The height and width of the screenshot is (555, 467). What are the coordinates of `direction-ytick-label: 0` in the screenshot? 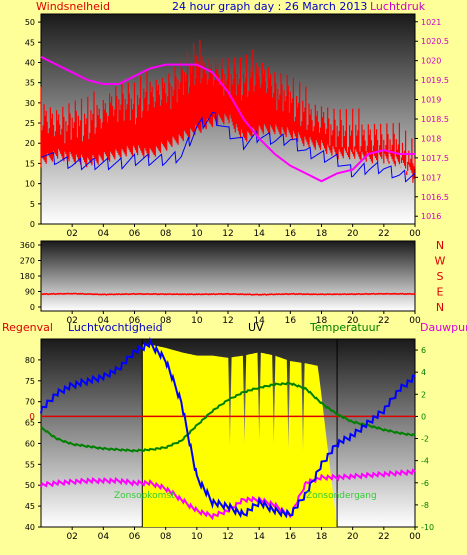 It's located at (32, 307).